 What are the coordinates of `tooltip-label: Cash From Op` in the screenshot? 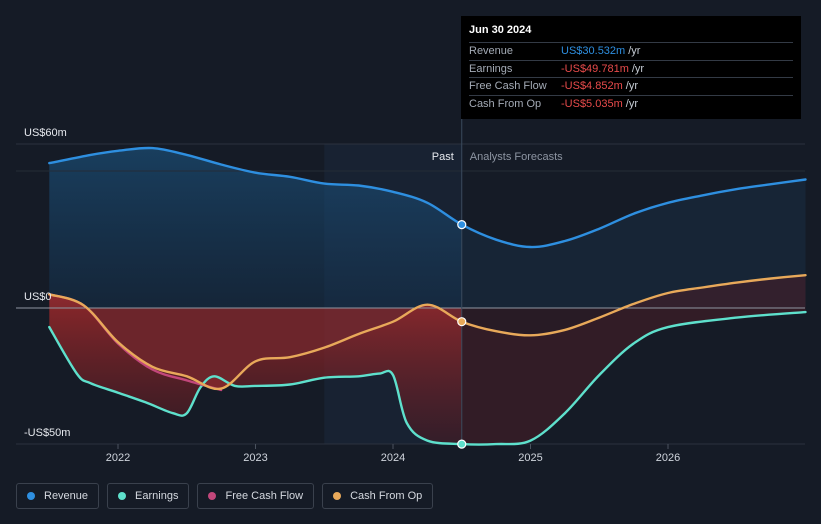 It's located at (505, 103).